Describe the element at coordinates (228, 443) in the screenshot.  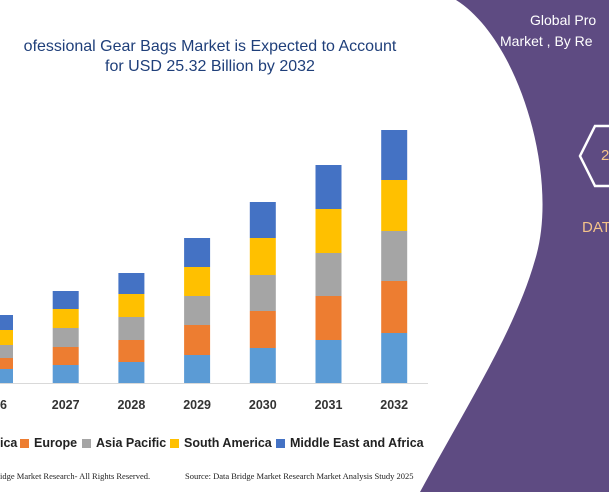
I see `legend-label-3: South America` at that location.